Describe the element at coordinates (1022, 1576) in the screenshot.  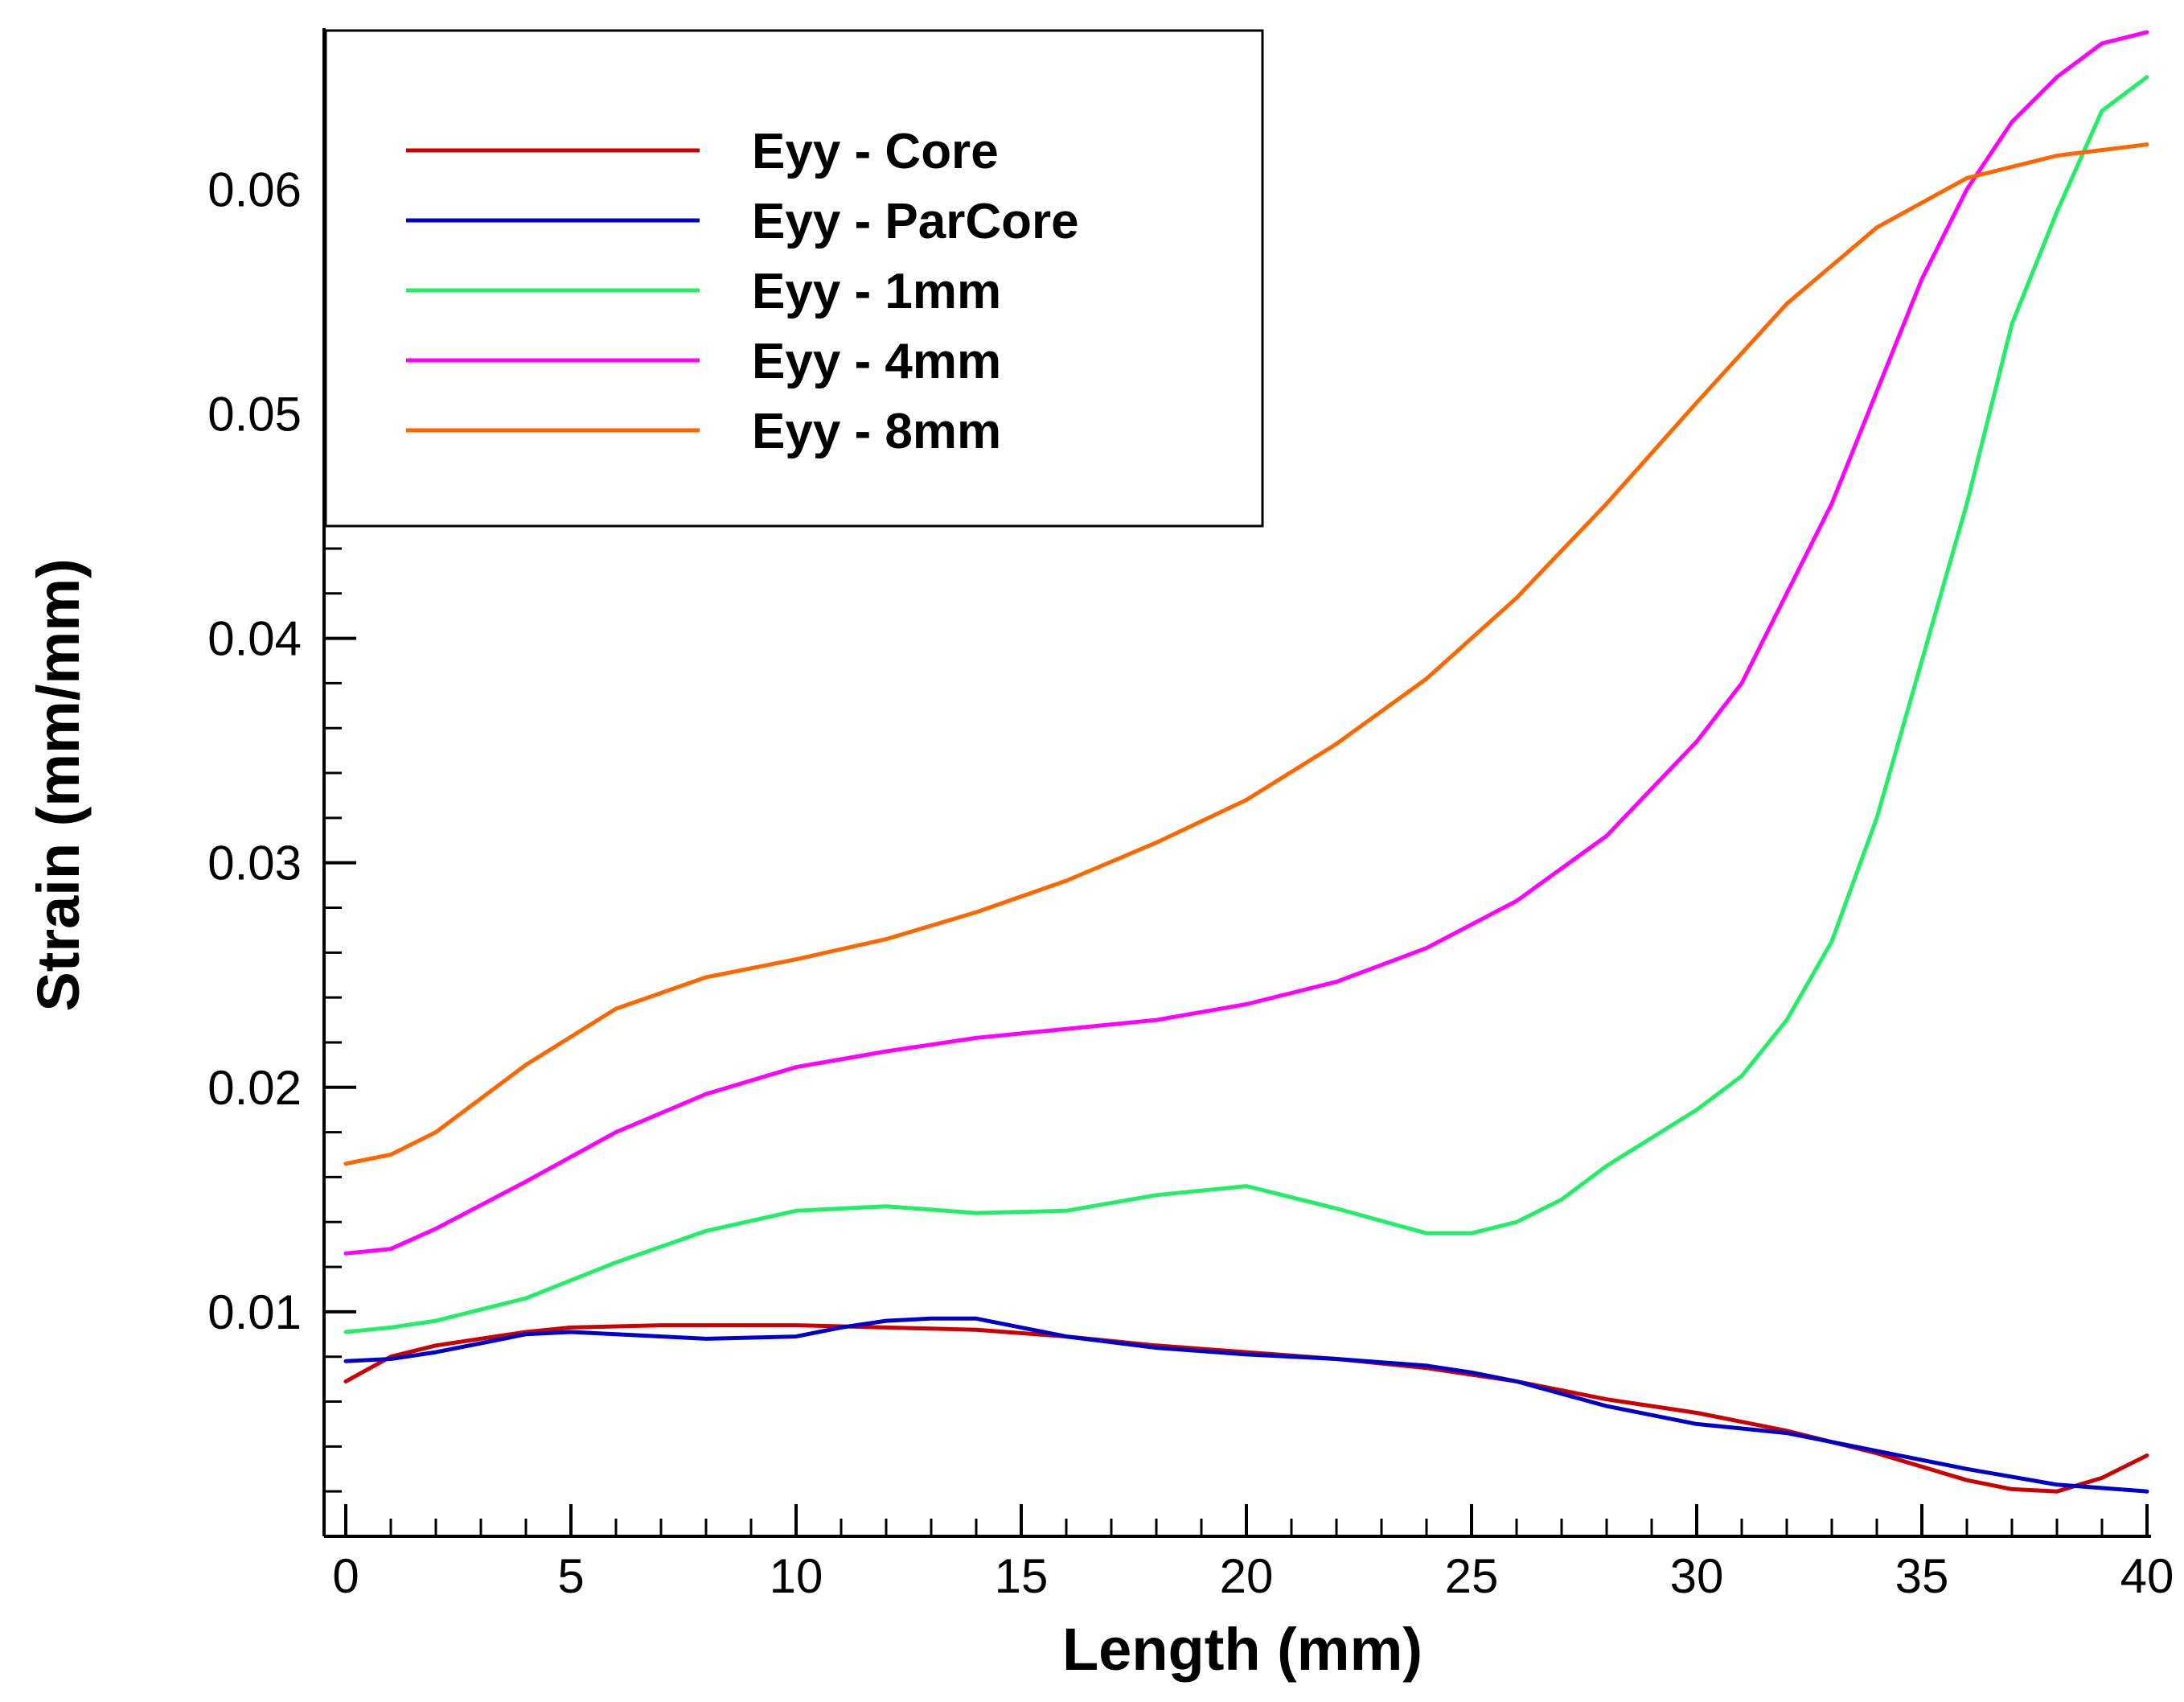
I see `x-tick-label: 15` at that location.